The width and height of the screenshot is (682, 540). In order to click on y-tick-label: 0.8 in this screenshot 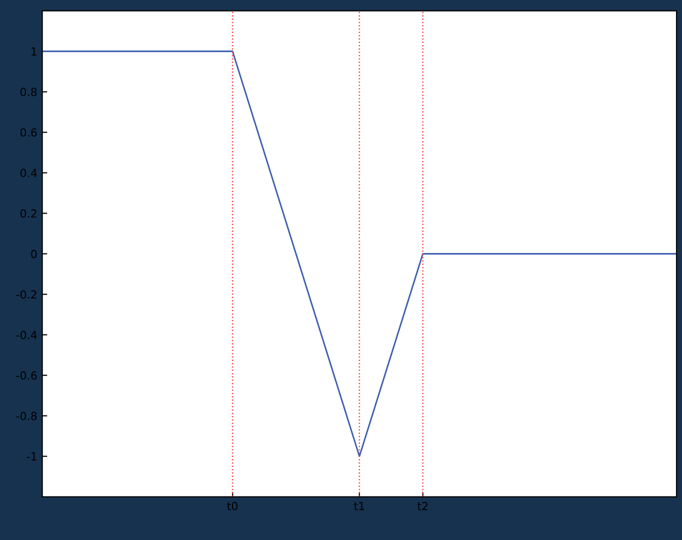, I will do `click(28, 92)`.